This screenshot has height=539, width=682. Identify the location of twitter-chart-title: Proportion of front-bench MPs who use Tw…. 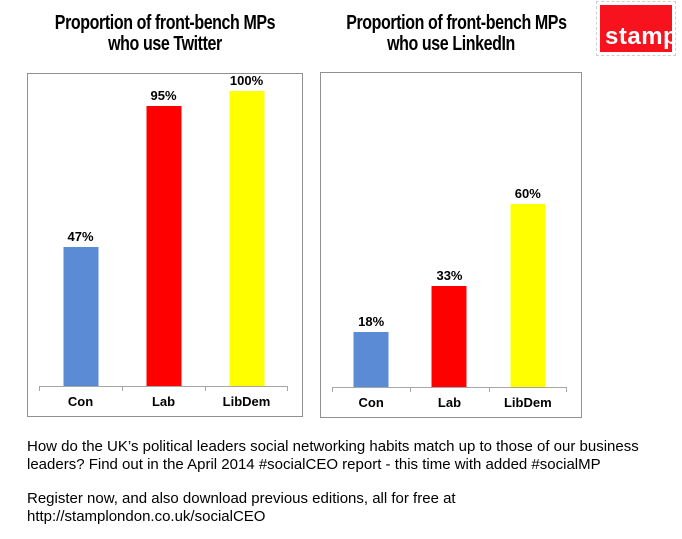
(165, 34).